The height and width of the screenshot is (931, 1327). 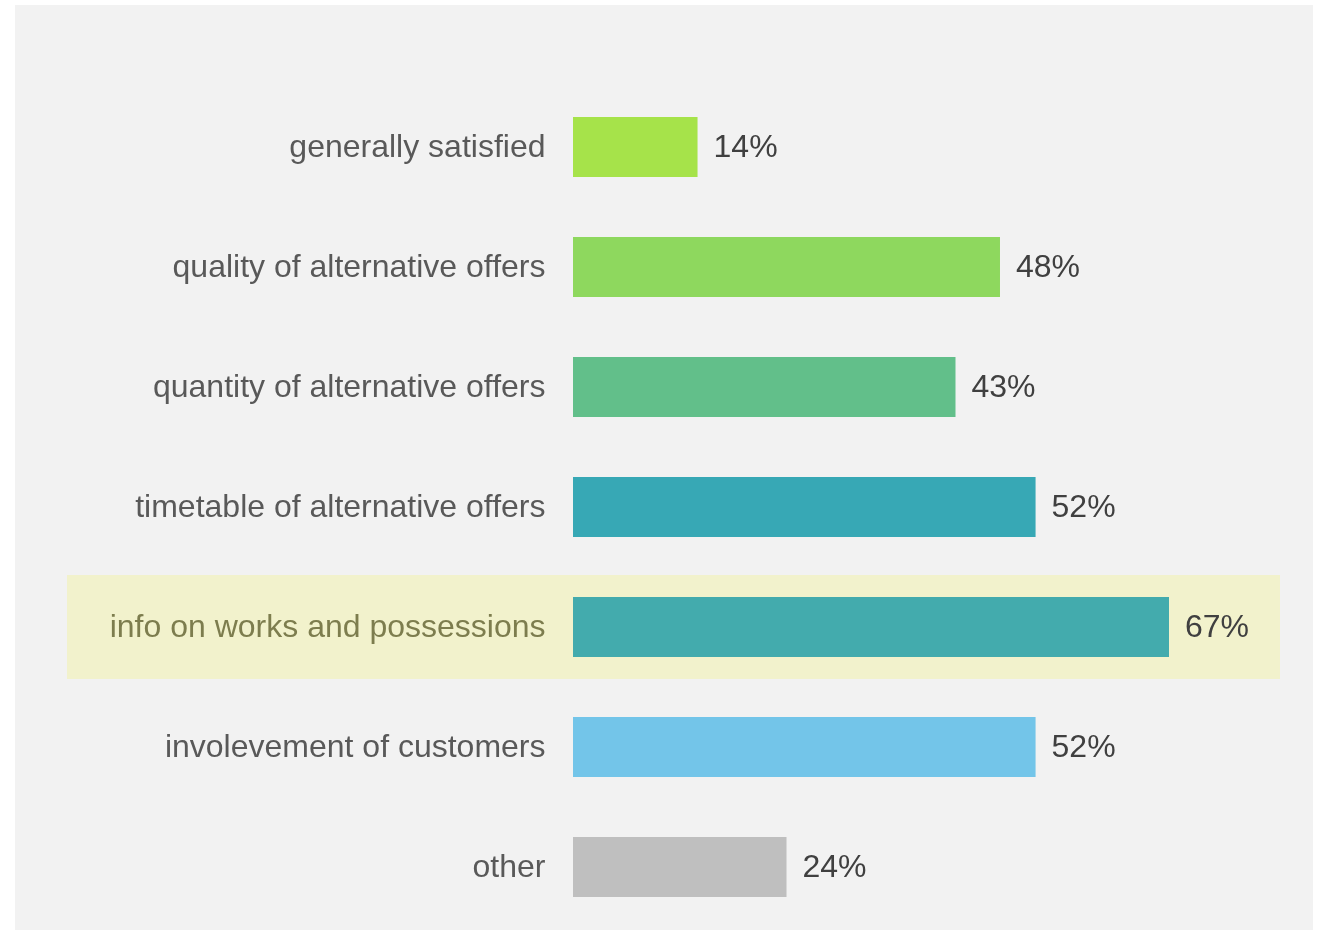 What do you see at coordinates (417, 146) in the screenshot?
I see `y-tick-label: generally satisfied` at bounding box center [417, 146].